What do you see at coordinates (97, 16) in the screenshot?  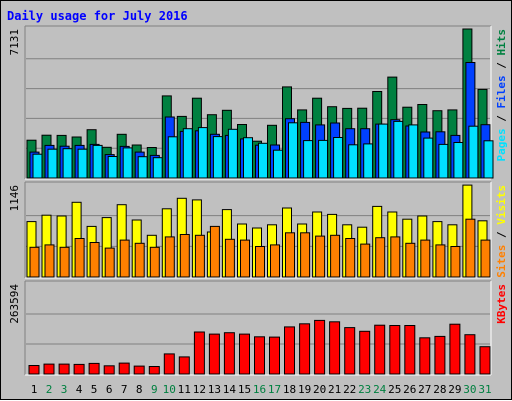 I see `chart-title: Daily usage for July 2016` at bounding box center [97, 16].